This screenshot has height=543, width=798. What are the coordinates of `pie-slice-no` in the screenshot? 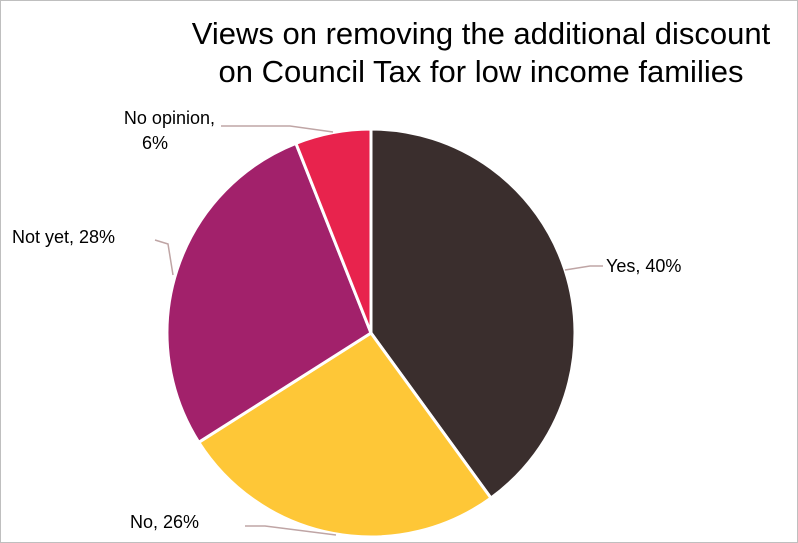 It's located at (345, 435).